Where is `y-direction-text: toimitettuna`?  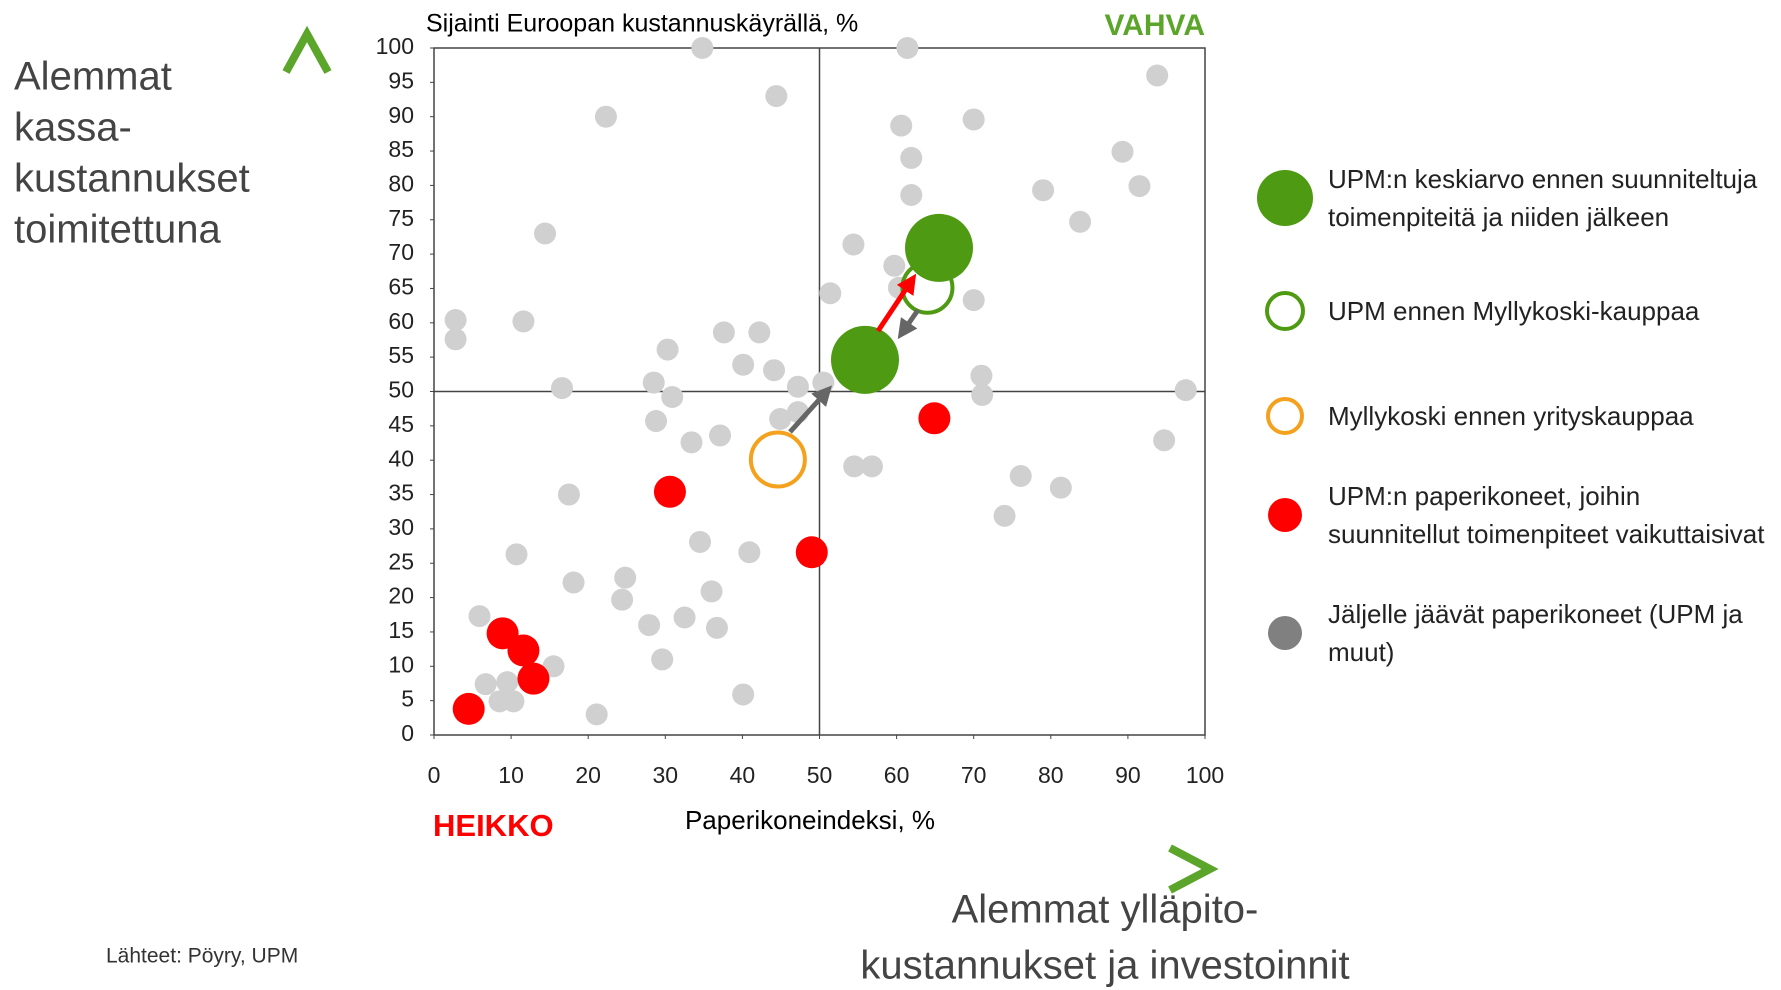
y-direction-text: toimitettuna is located at coordinates (118, 230).